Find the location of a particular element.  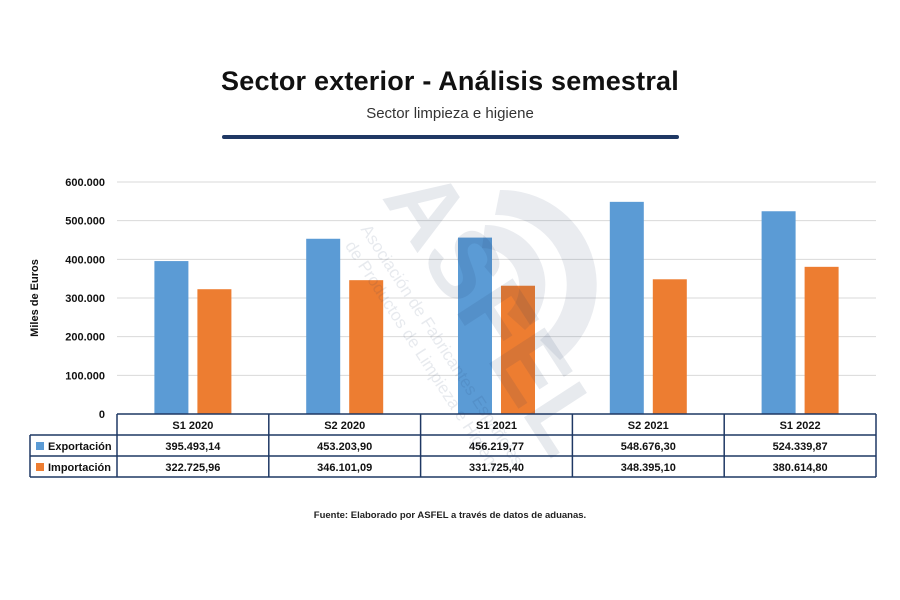

data-label: 453.203,90 is located at coordinates (344, 447).